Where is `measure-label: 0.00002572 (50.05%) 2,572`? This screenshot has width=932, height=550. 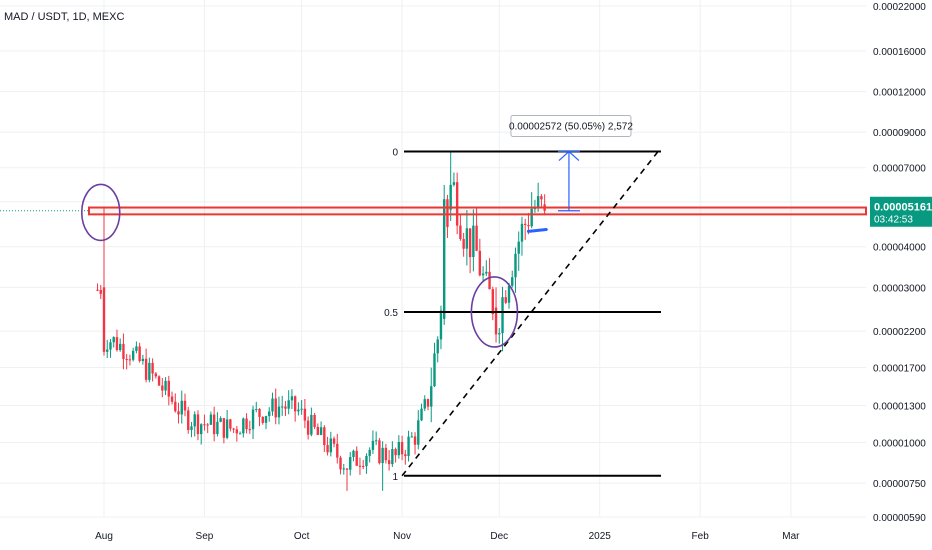
measure-label: 0.00002572 (50.05%) 2,572 is located at coordinates (571, 127).